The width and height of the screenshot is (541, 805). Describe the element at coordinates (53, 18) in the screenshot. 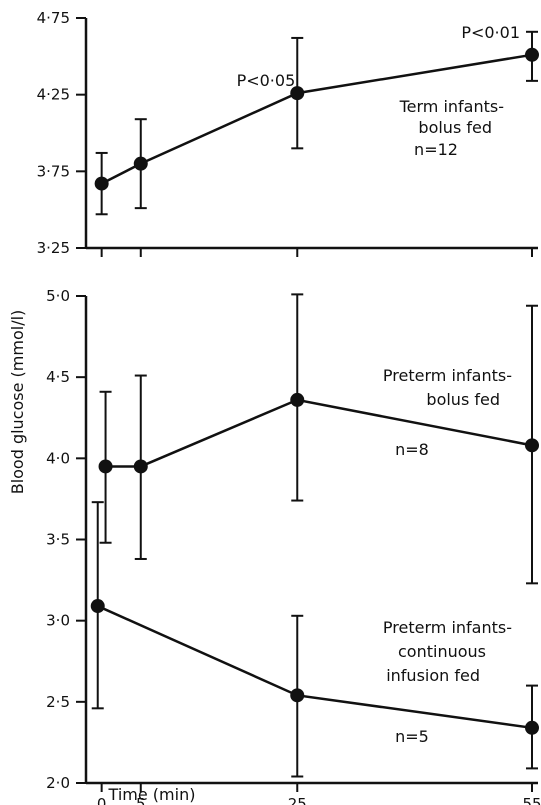

I see `top-y-tick-label-3: 4·75` at that location.